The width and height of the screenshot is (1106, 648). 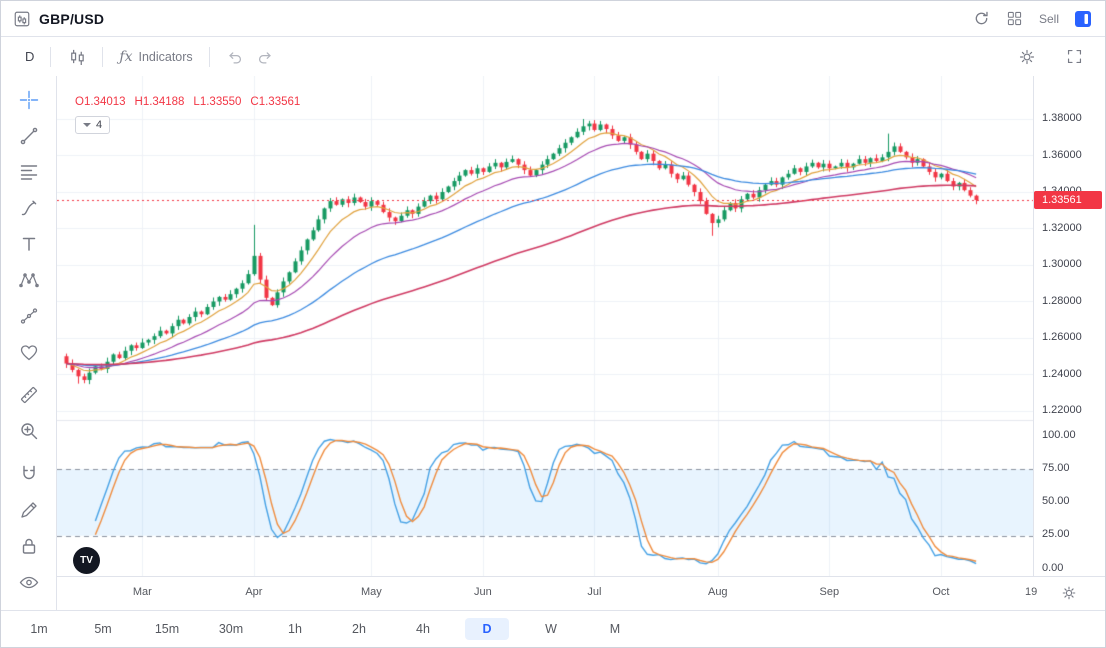 I want to click on chart-toolbar: D ƒx Indicators, so click(x=553, y=56).